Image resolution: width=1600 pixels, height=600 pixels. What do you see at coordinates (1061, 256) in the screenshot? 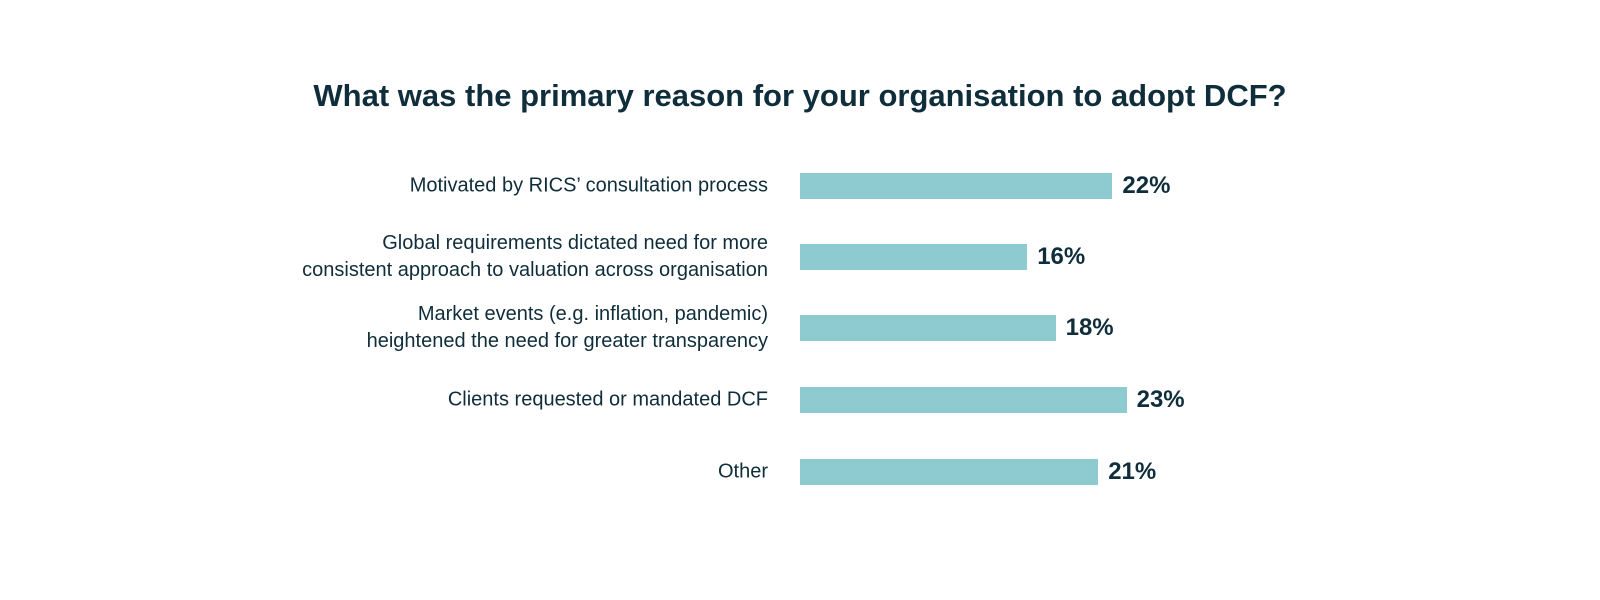
I see `value-label: 16%` at bounding box center [1061, 256].